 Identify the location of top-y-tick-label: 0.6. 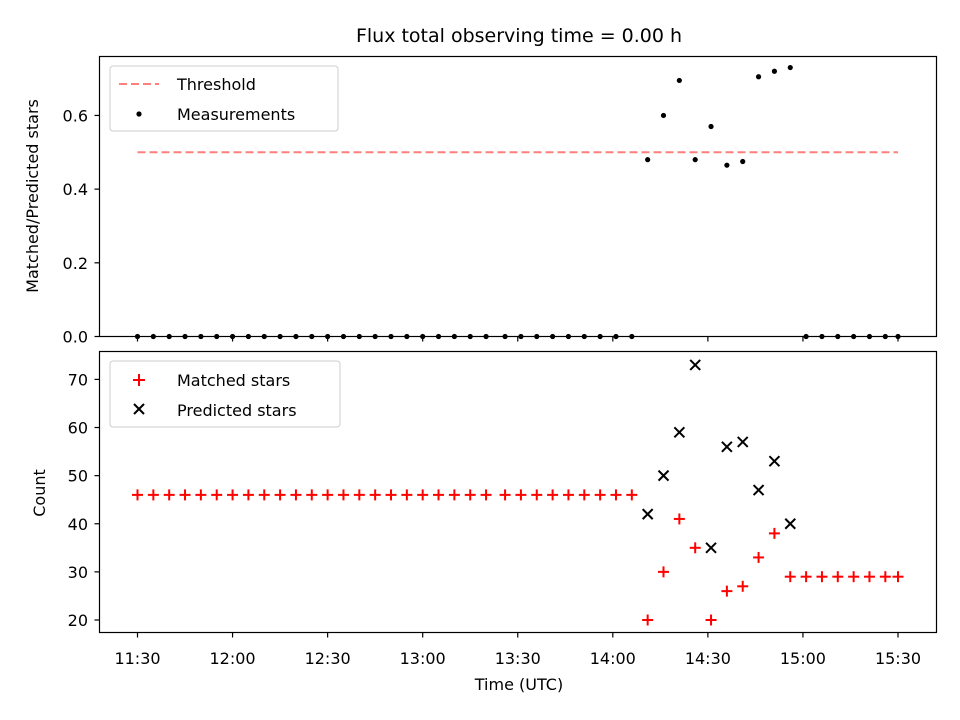
(75, 115).